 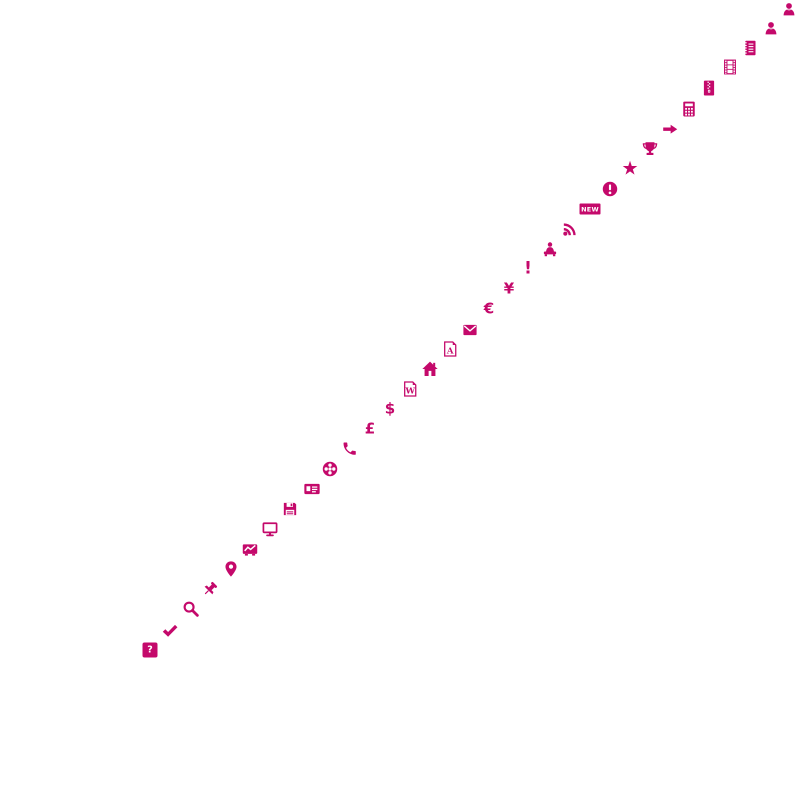 What do you see at coordinates (730, 67) in the screenshot?
I see `film-strip-icon` at bounding box center [730, 67].